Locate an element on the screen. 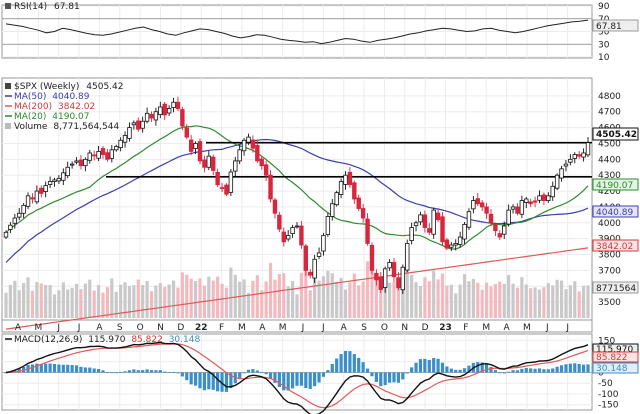 The width and height of the screenshot is (640, 414). symbol-label: $SPX (Weekly) is located at coordinates (46, 87).